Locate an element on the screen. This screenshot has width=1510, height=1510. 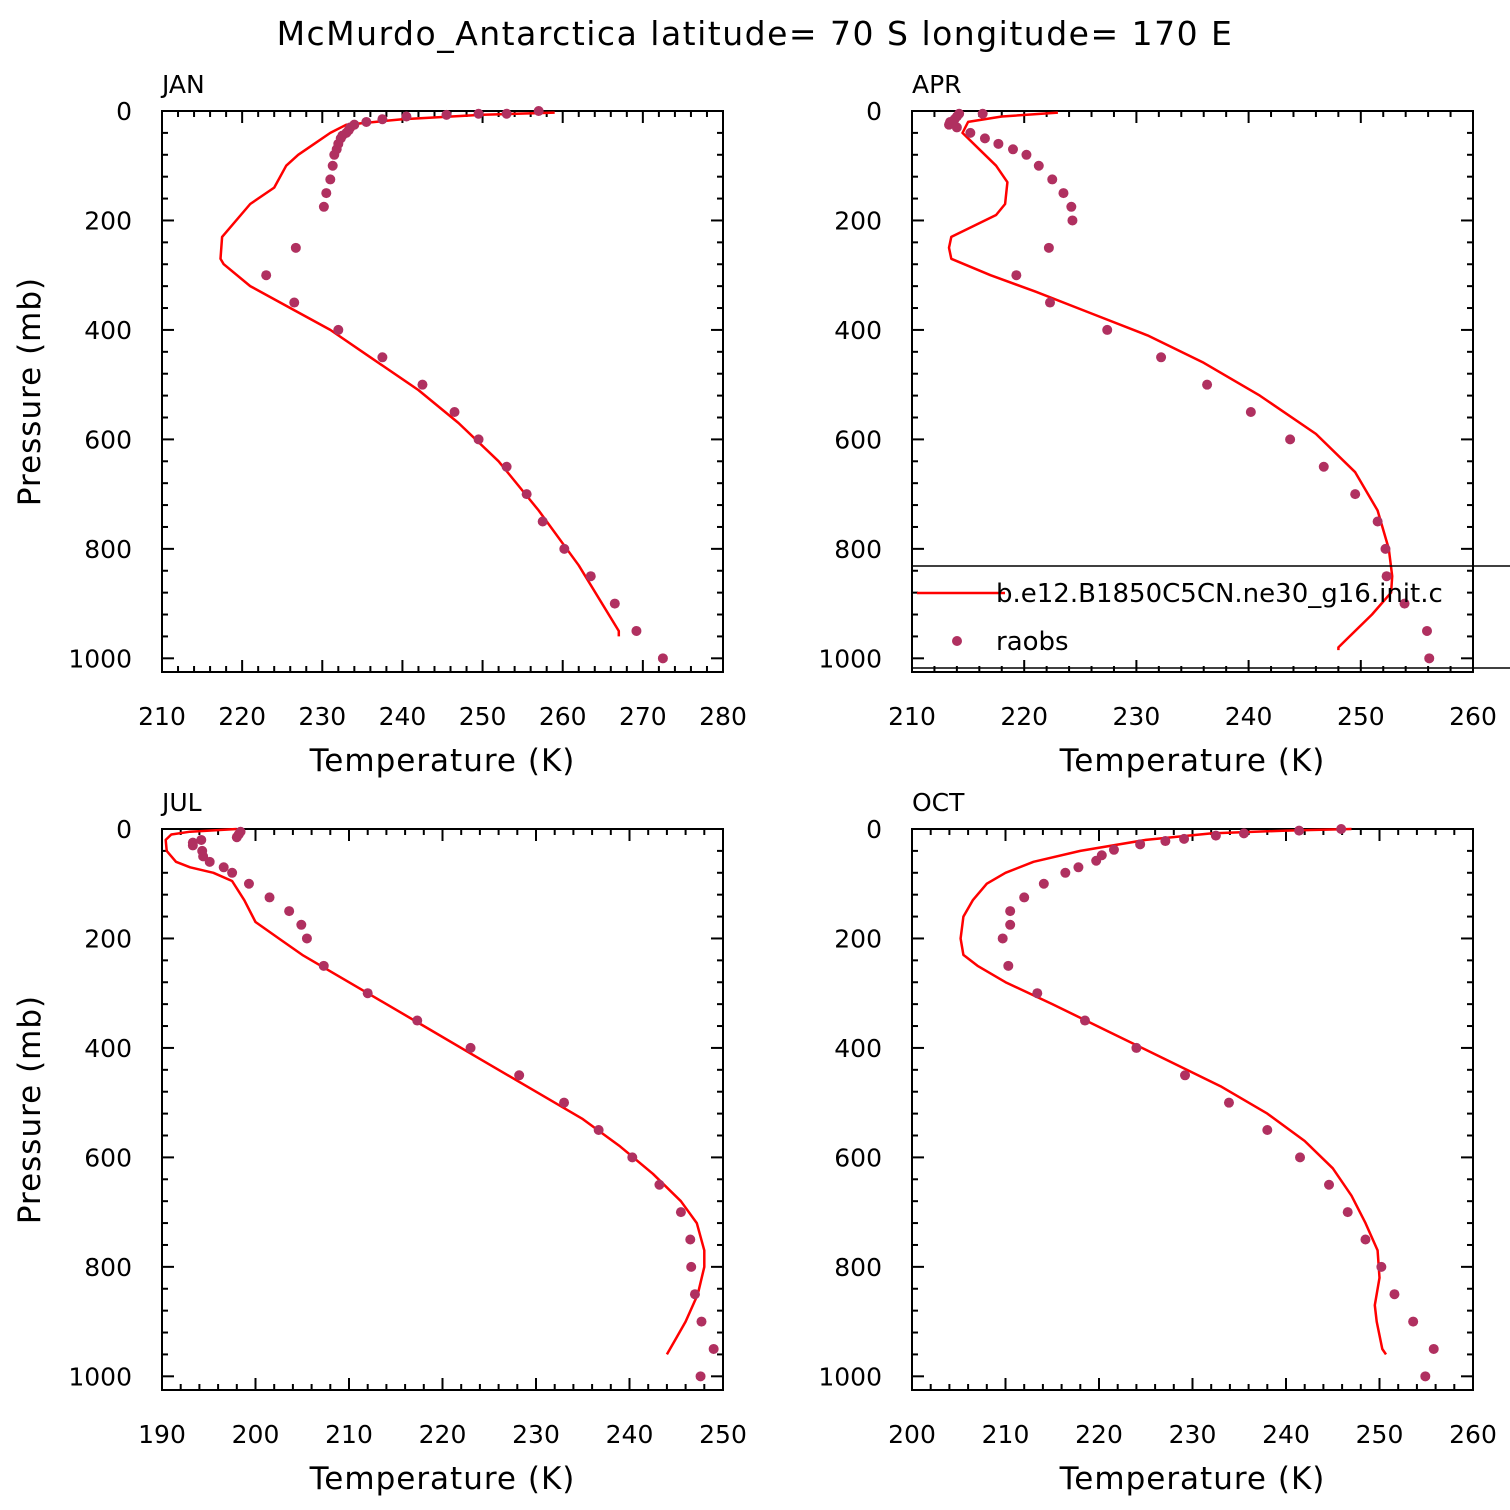
panel-label: OCT is located at coordinates (938, 802).